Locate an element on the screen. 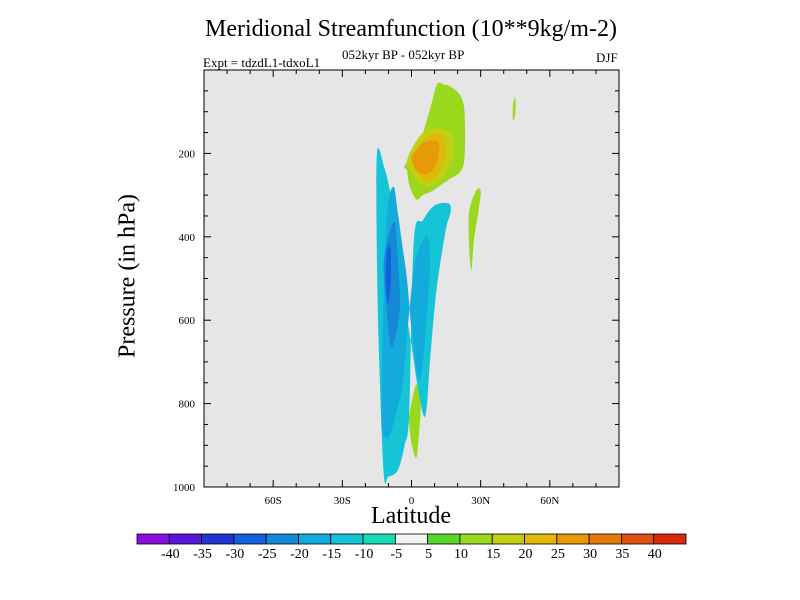 Image resolution: width=800 pixels, height=600 pixels. colorbar-label: -25 is located at coordinates (267, 554).